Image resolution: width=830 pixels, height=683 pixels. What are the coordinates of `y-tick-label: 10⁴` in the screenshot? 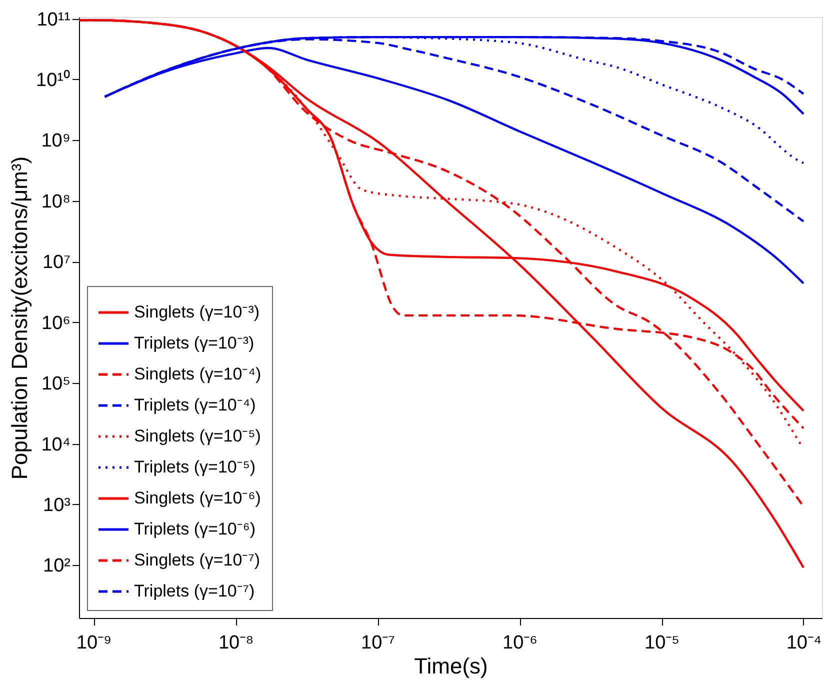 It's located at (55, 445).